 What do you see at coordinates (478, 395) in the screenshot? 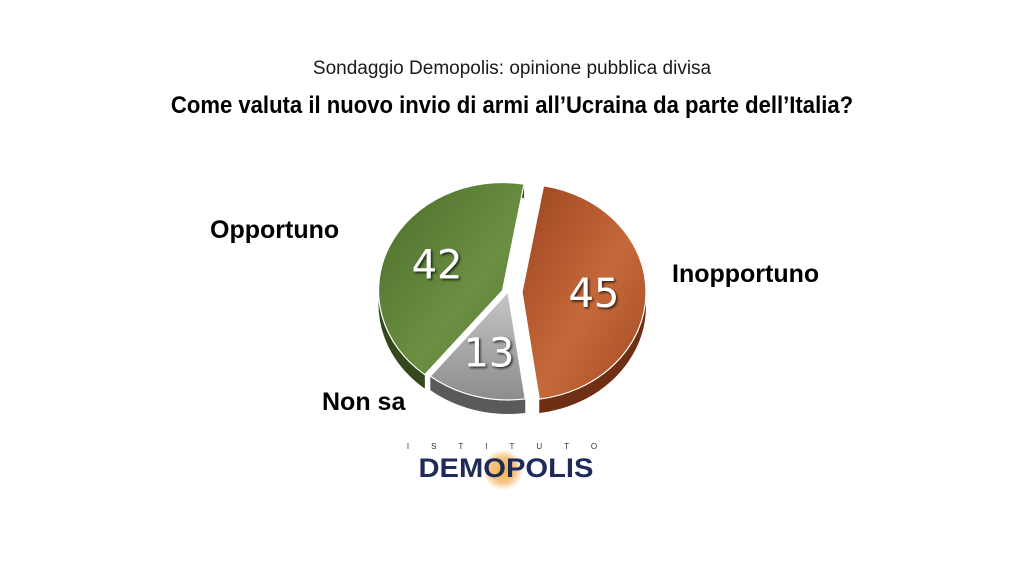
I see `pie-slice-side-non-sa` at bounding box center [478, 395].